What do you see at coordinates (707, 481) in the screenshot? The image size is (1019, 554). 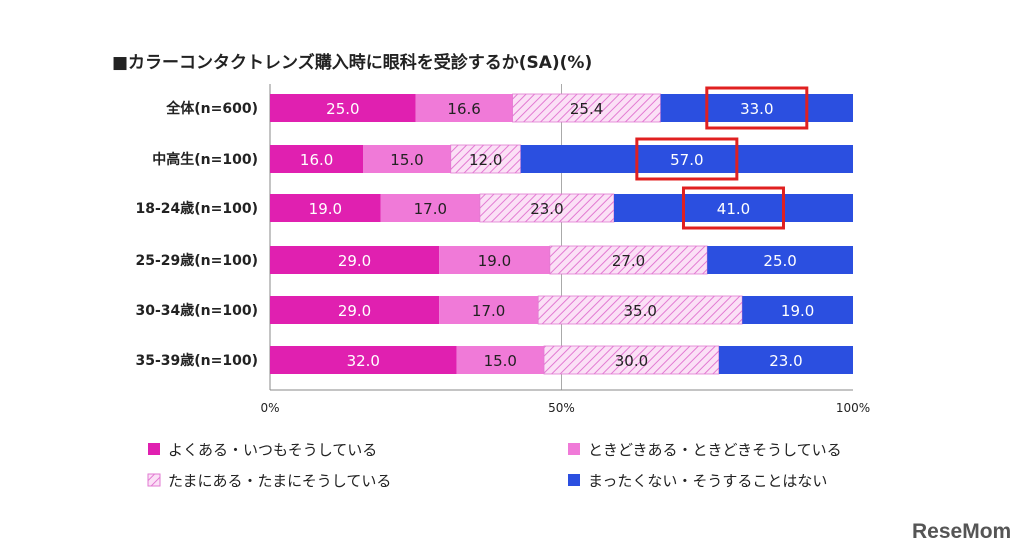 I see `legend-label: まったくない・そうすることはない` at bounding box center [707, 481].